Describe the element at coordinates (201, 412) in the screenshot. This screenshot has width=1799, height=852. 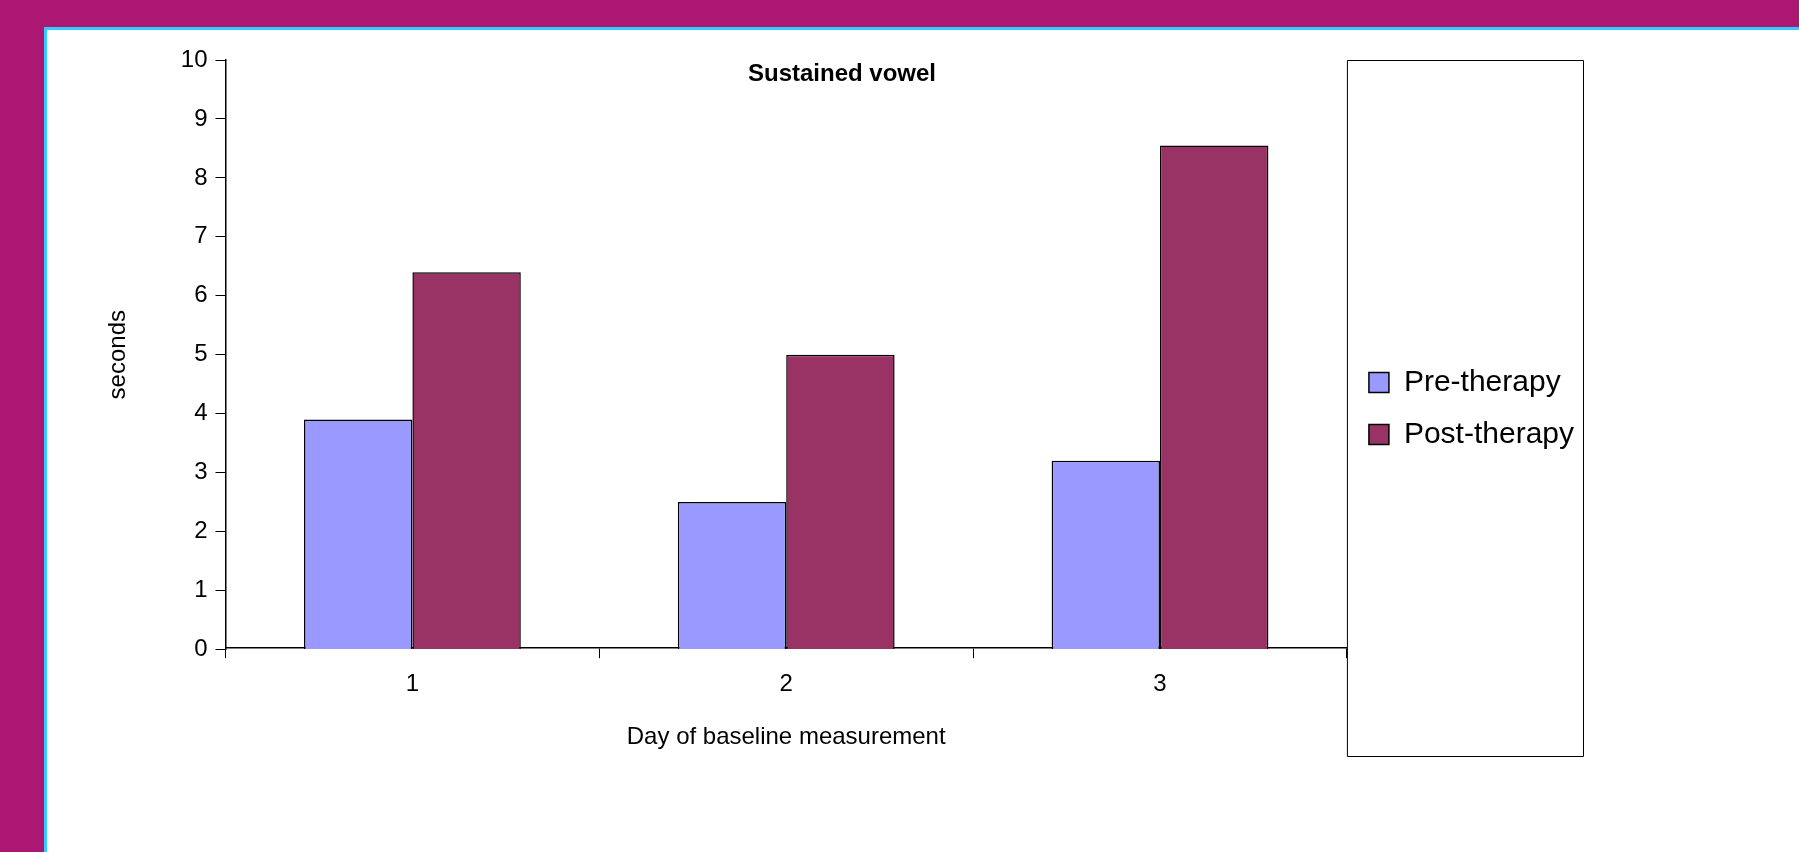
I see `y-tick-label: 4` at that location.